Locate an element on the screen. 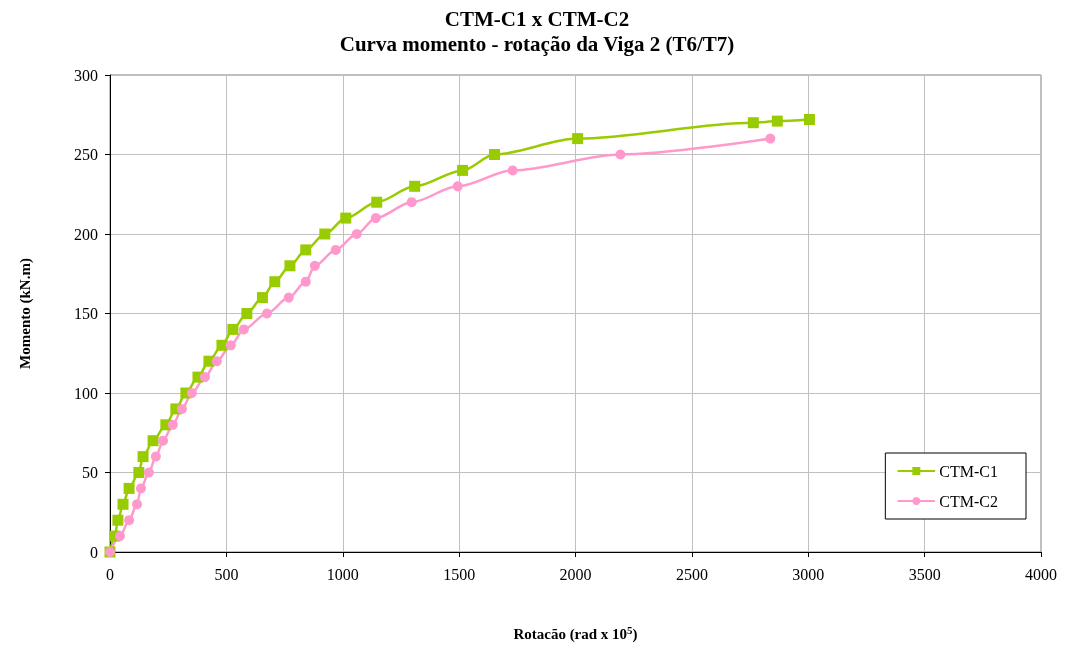 The image size is (1074, 646). y-axis-title: Momento (kN.m) is located at coordinates (25, 313).